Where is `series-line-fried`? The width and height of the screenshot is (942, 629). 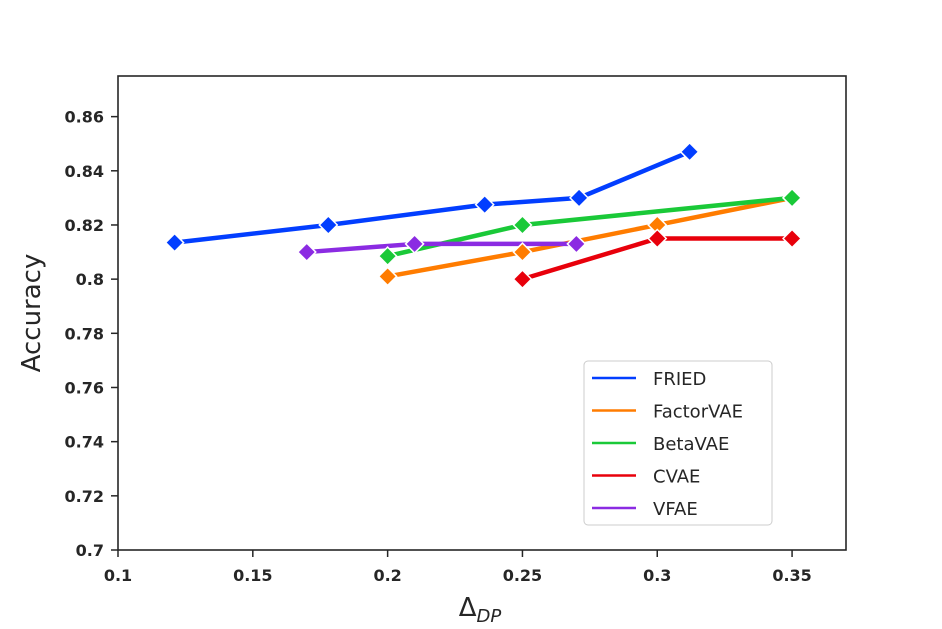 series-line-fried is located at coordinates (432, 197).